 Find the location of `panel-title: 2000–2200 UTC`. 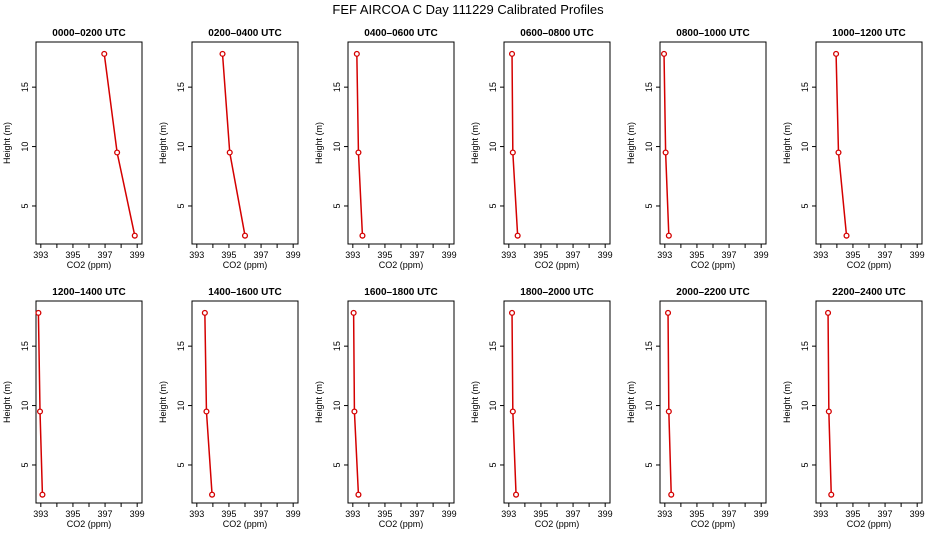

panel-title: 2000–2200 UTC is located at coordinates (712, 292).